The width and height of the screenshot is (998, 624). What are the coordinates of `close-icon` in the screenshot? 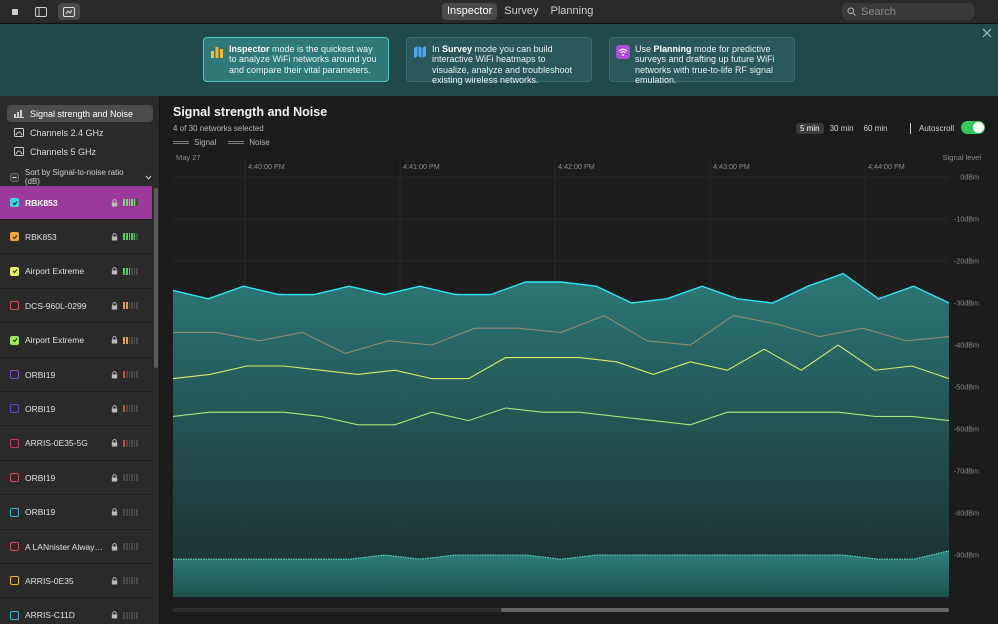 It's located at (987, 33).